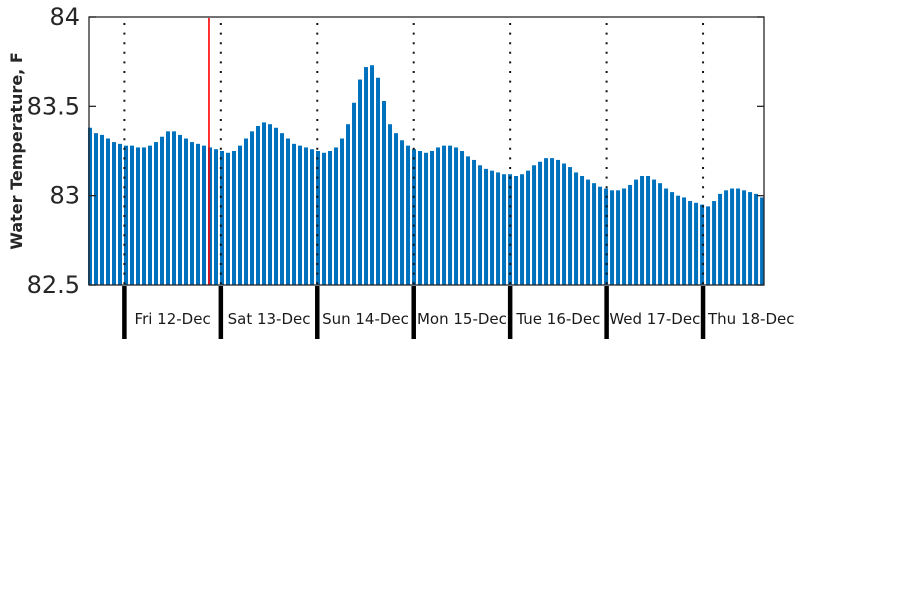  I want to click on y-tick-label: 83, so click(64, 196).